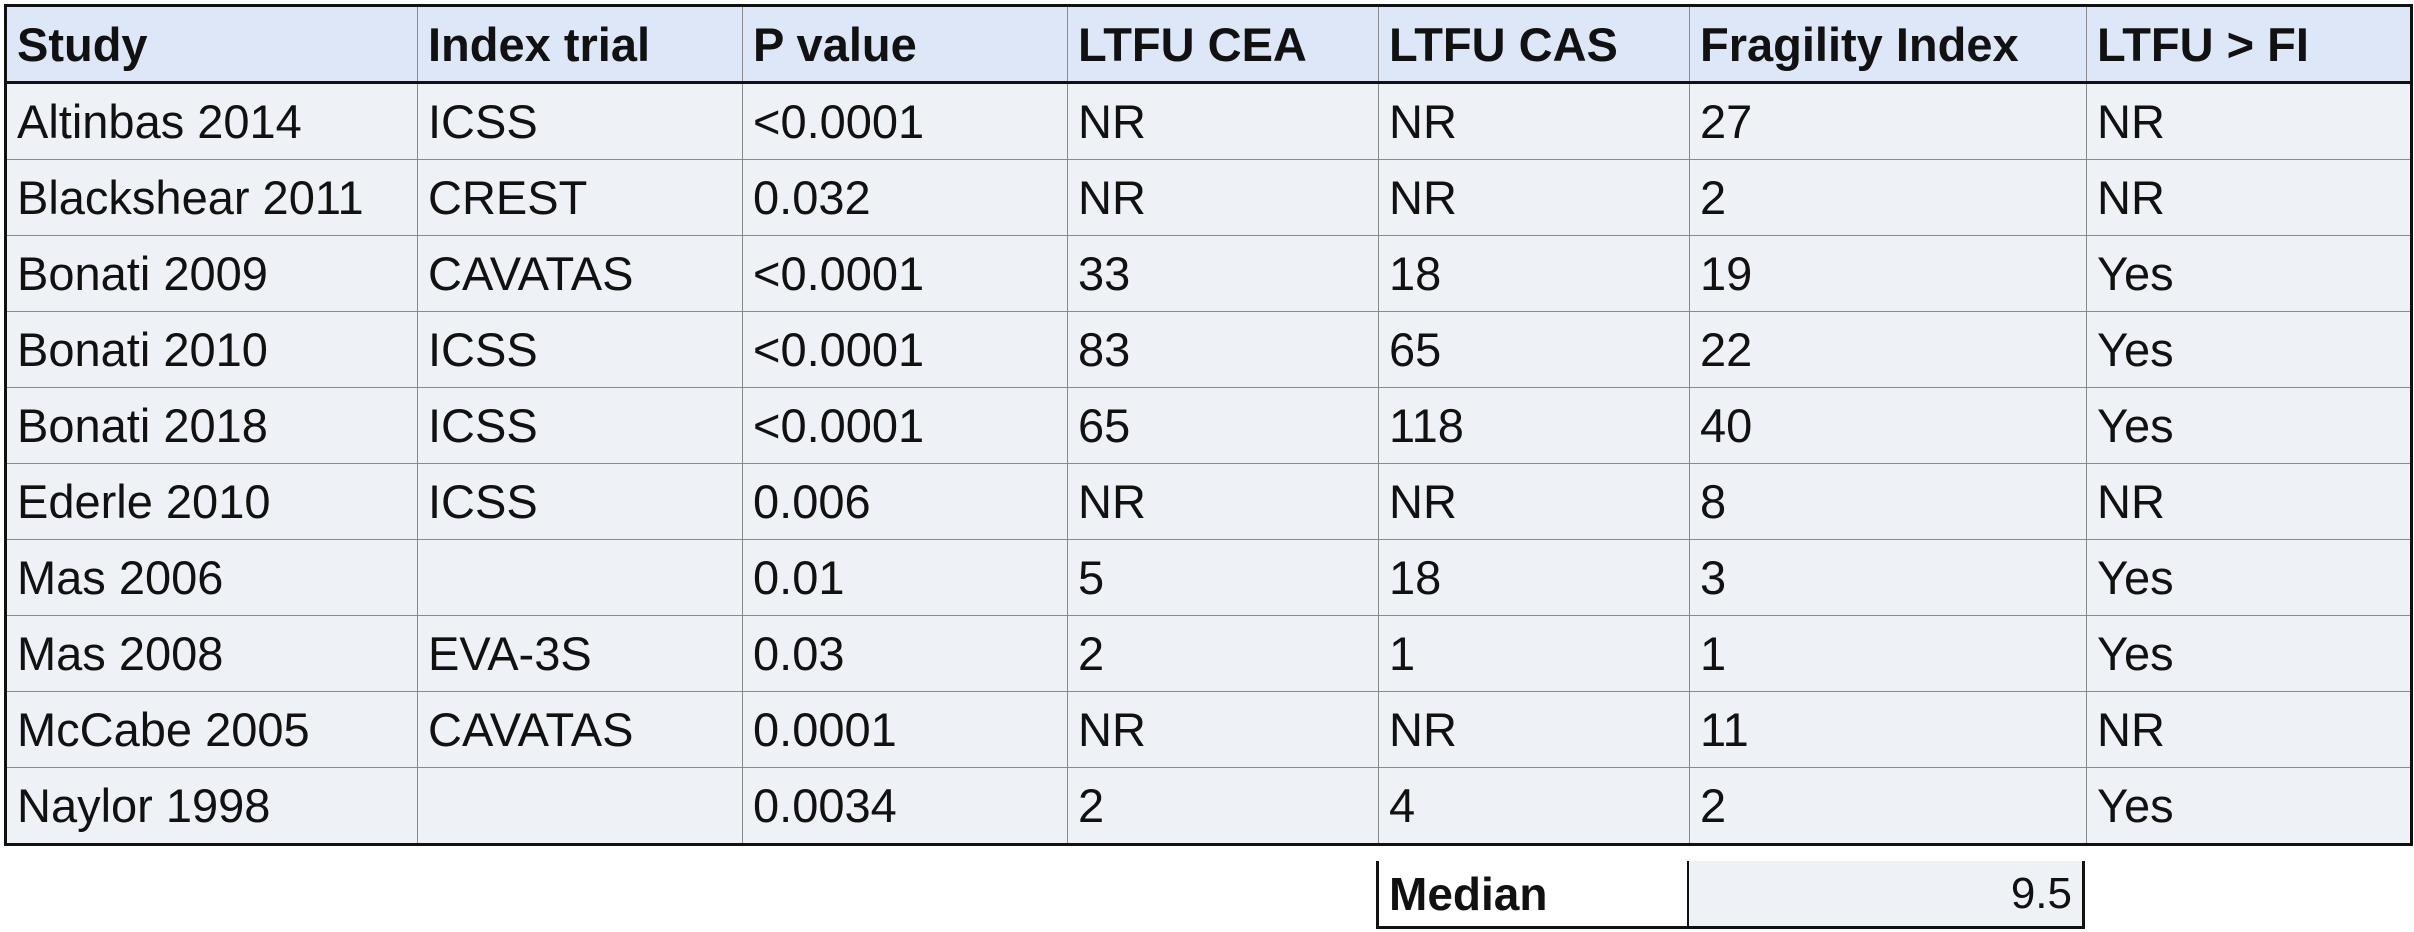  Describe the element at coordinates (1888, 425) in the screenshot. I see `cell-fragility-index: 40` at that location.